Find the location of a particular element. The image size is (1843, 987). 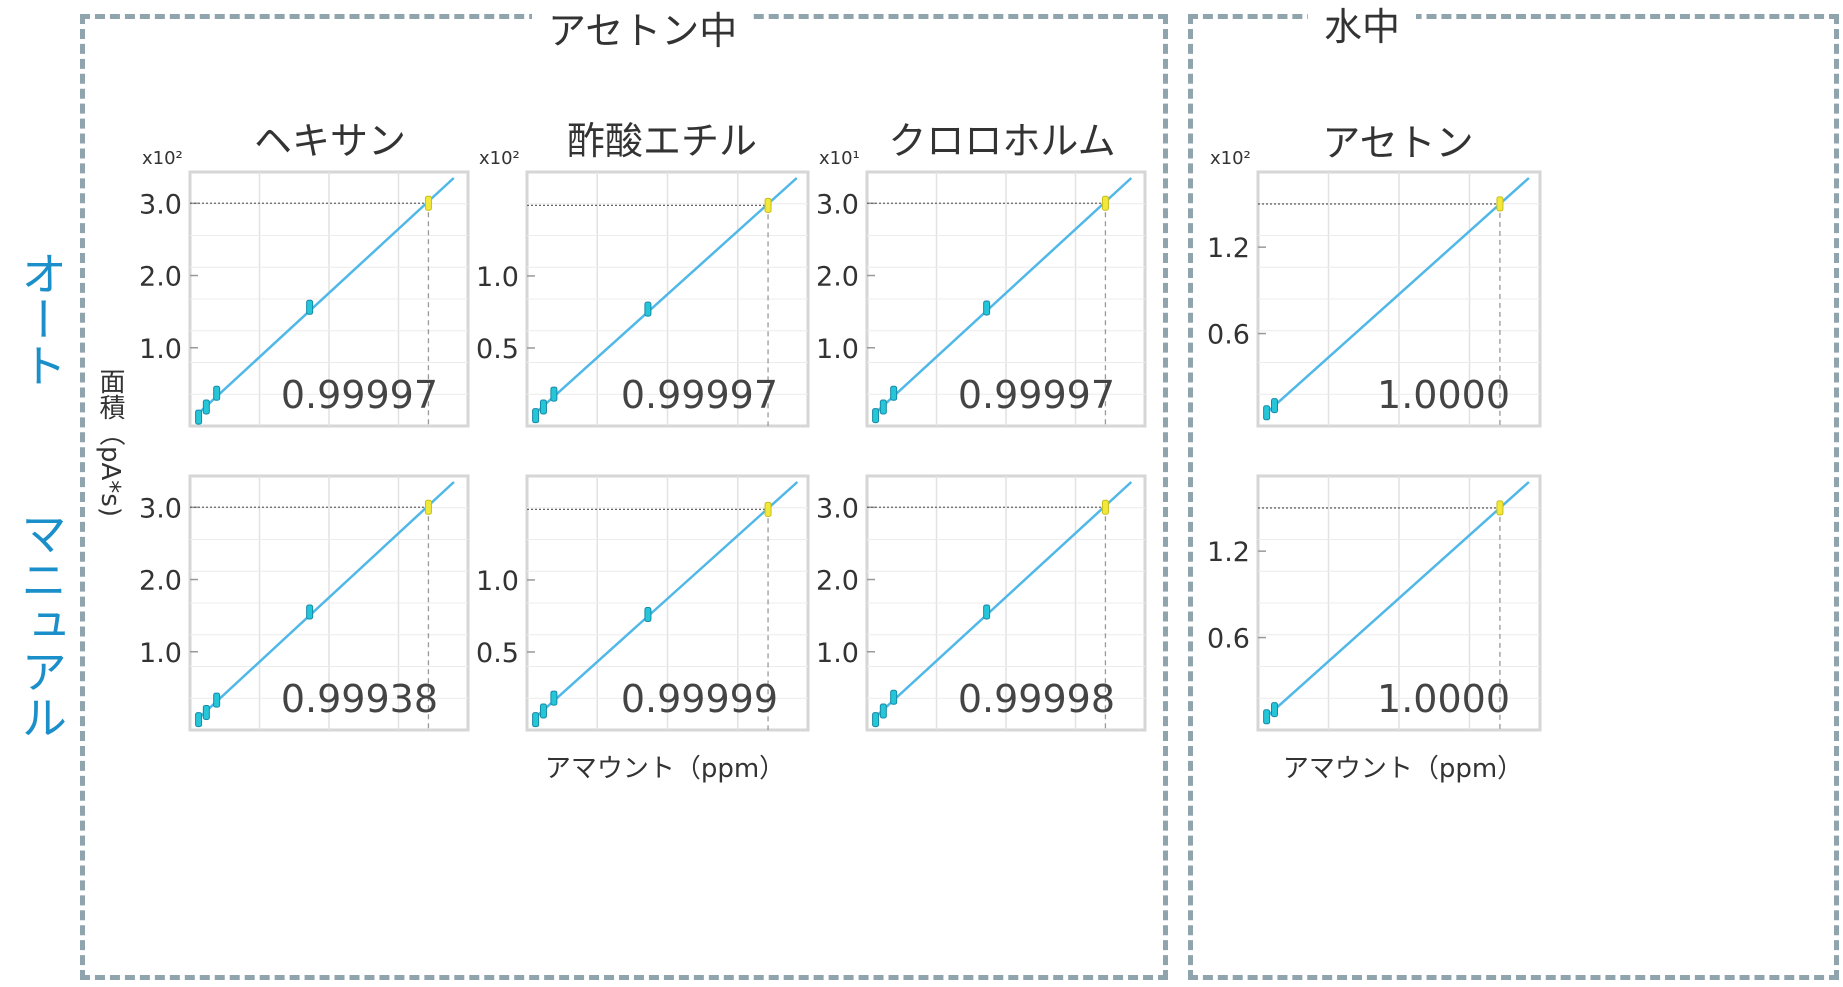

water-group-title: 水中 is located at coordinates (1362, 25).